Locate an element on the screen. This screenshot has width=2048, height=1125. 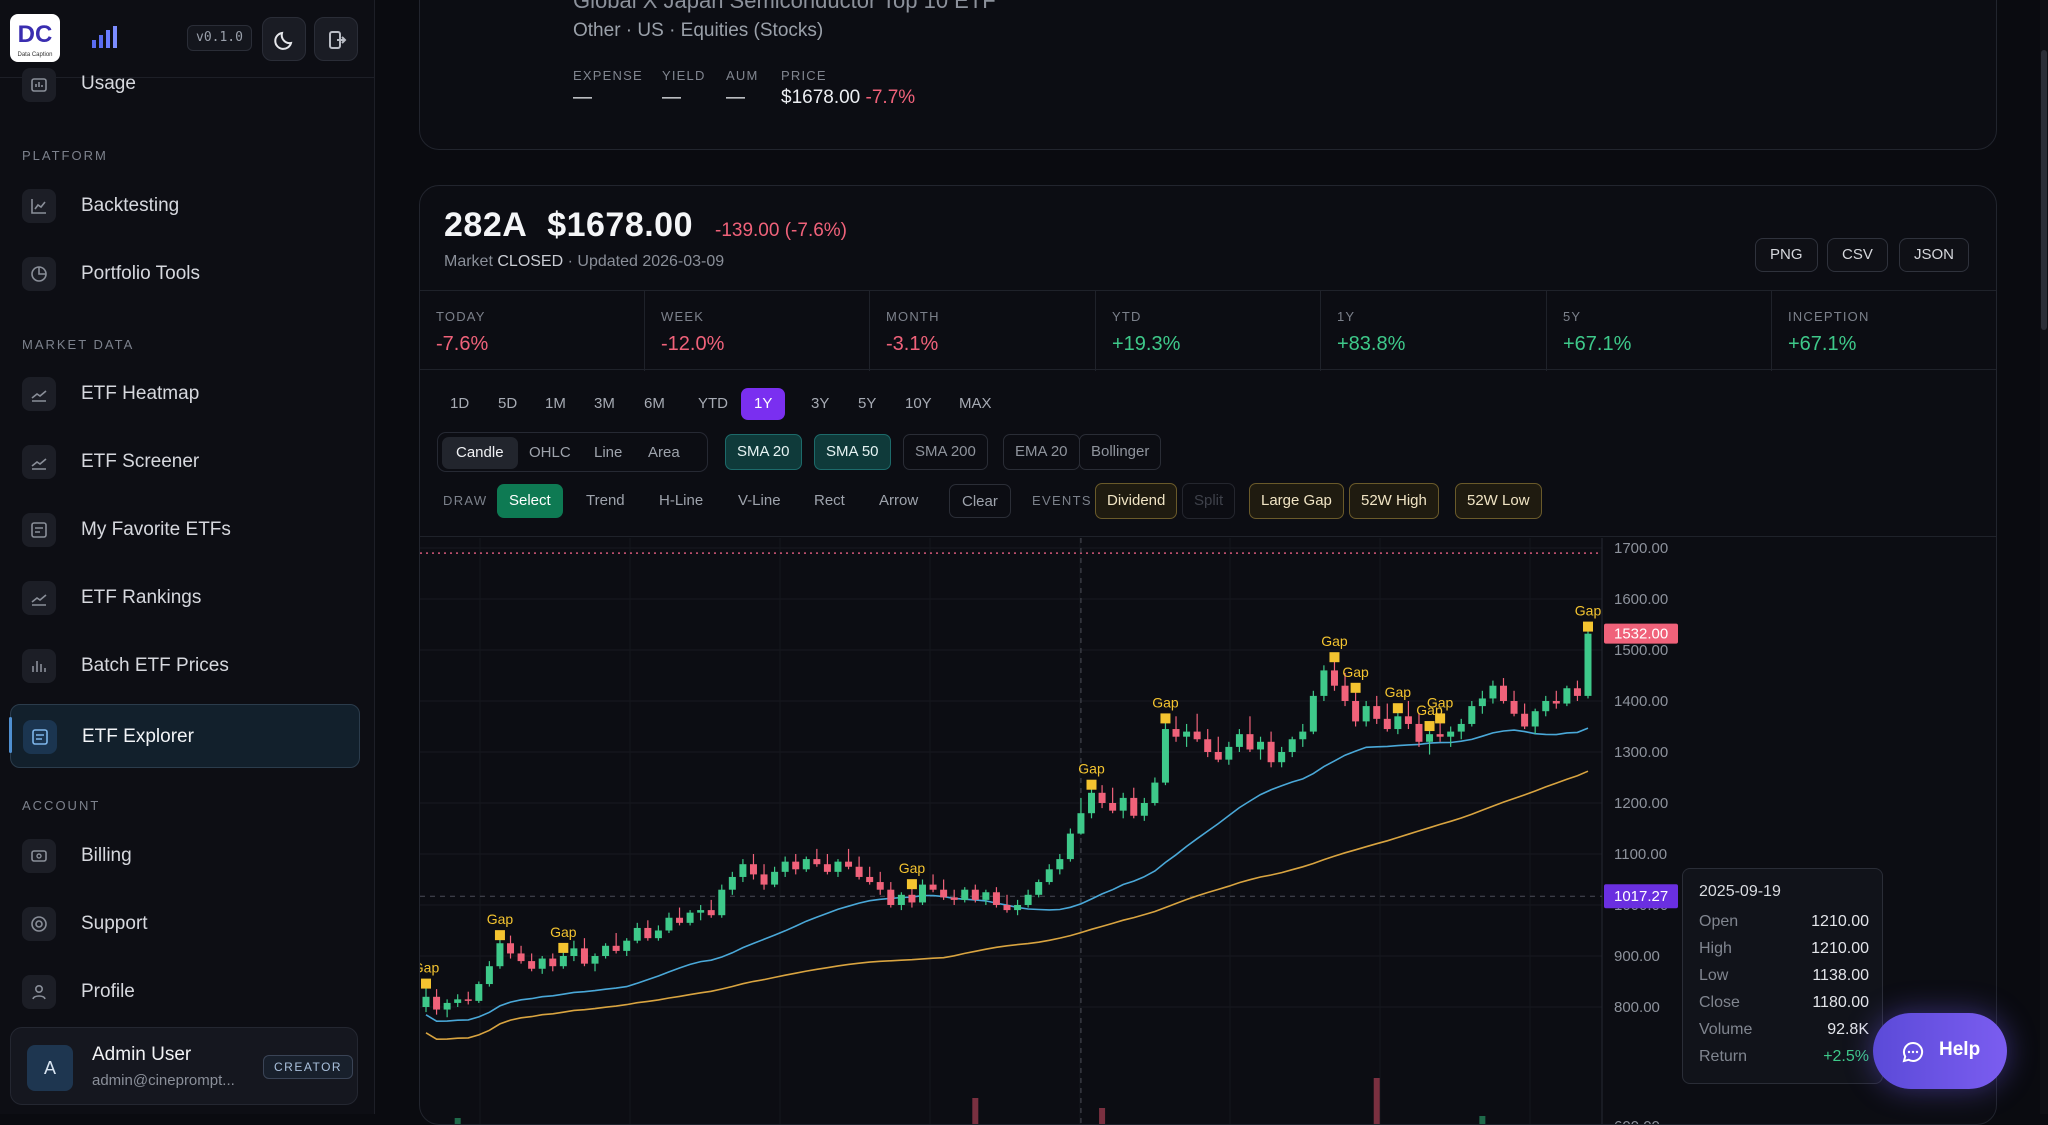
perf-value: -12.0% is located at coordinates (693, 344).